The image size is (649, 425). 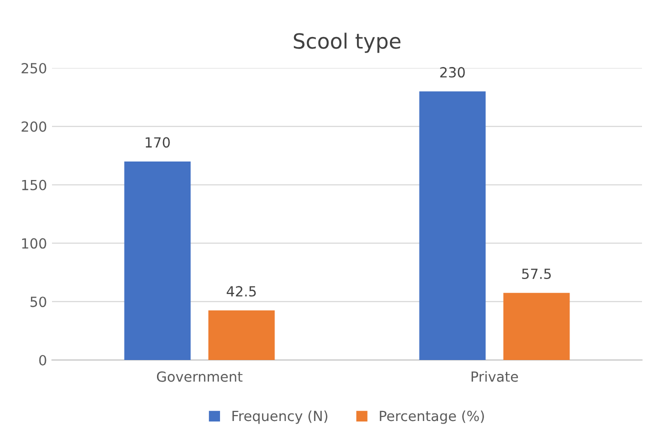 What do you see at coordinates (241, 291) in the screenshot?
I see `data-label: 42.5` at bounding box center [241, 291].